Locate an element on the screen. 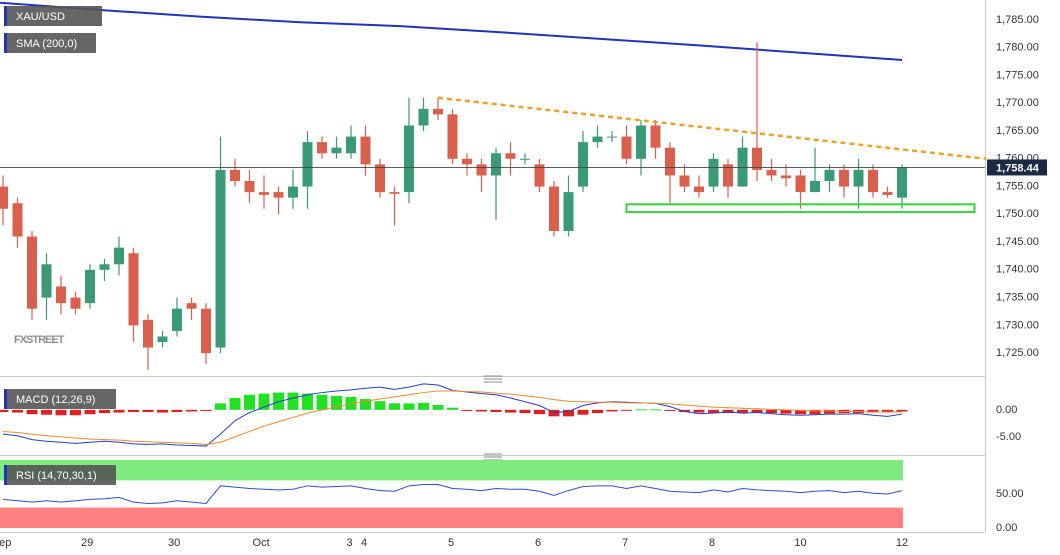  x-tick-label: 10 is located at coordinates (800, 543).